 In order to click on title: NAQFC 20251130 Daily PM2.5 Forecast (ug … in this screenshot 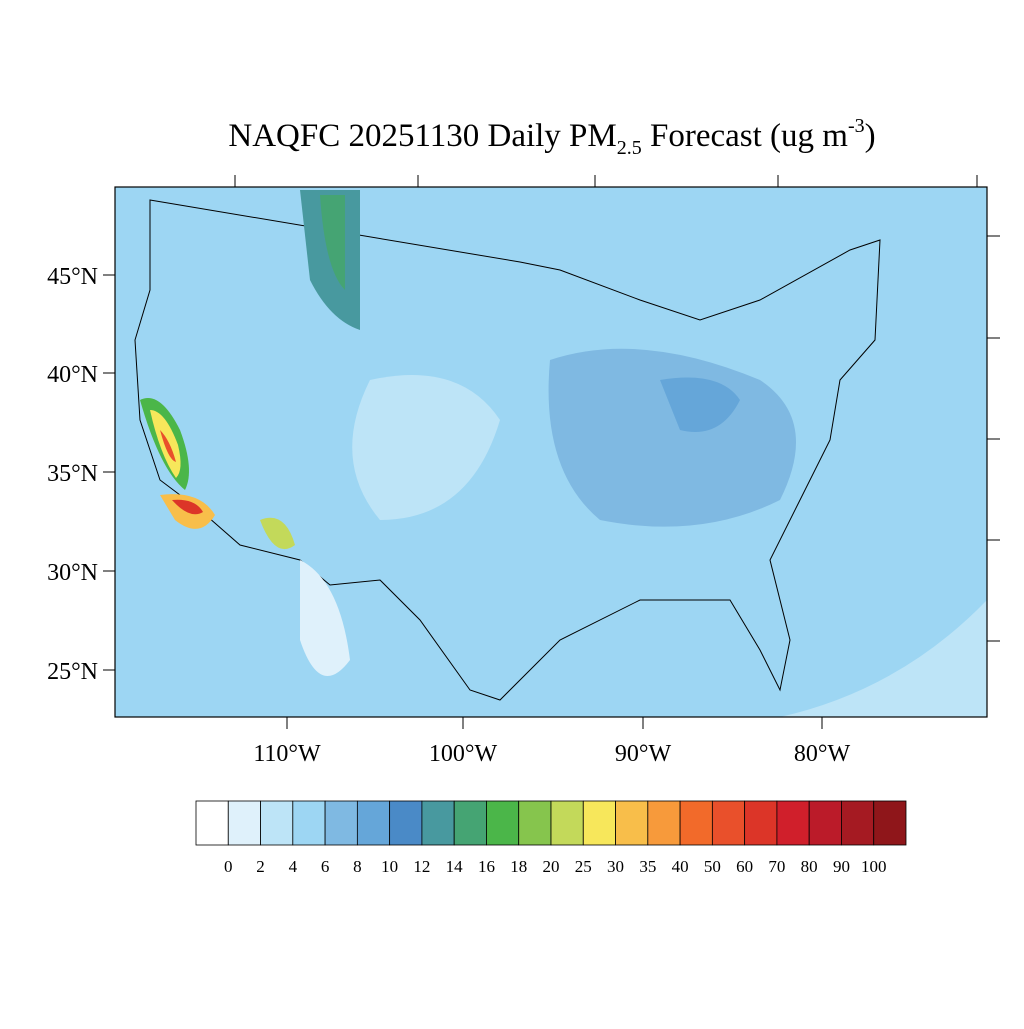, I will do `click(551, 137)`.